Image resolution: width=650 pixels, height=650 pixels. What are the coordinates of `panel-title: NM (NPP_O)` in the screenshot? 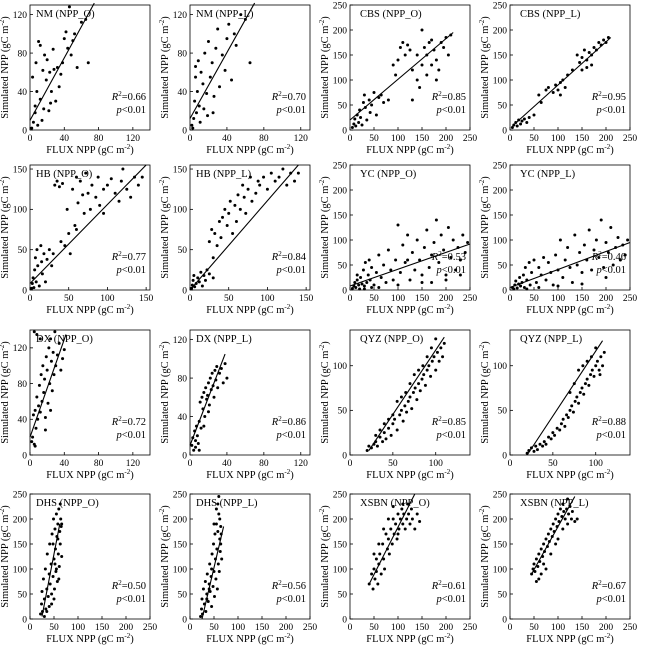 It's located at (65, 14).